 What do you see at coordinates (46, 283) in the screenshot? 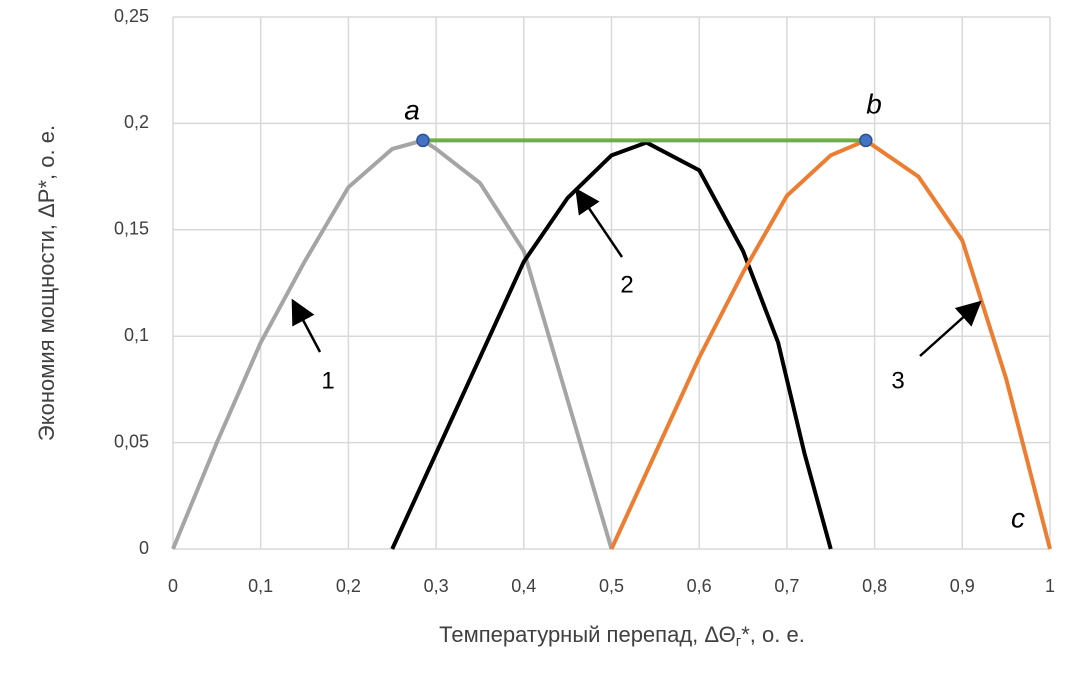
I see `y-axis-label: Экономия мощности, ΔP*, о. е.` at bounding box center [46, 283].